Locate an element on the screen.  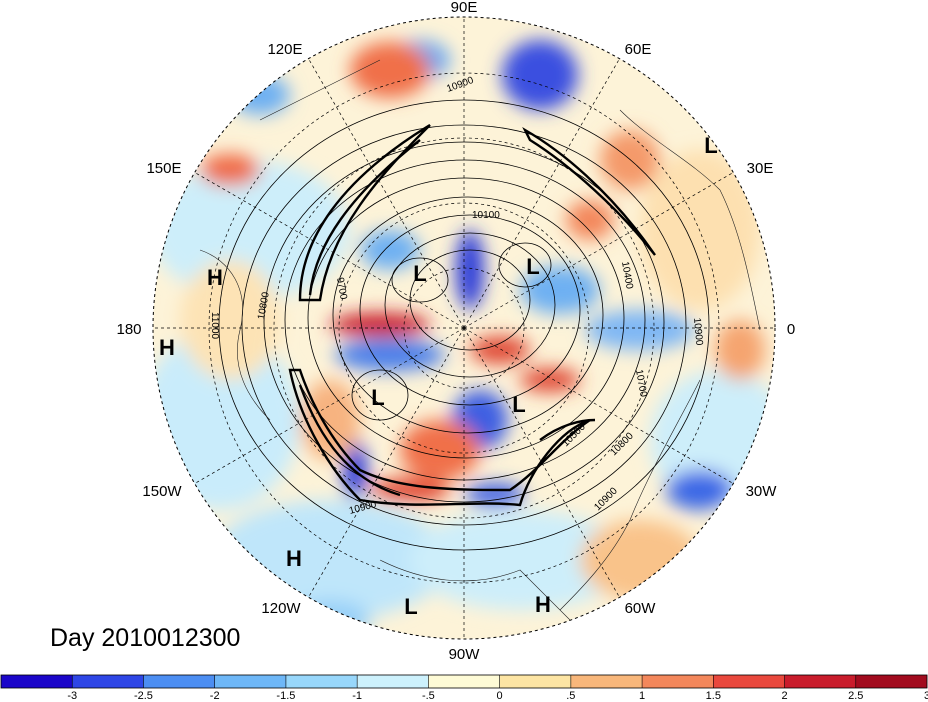
colorbar-tick-label: -1.5 is located at coordinates (285, 696).